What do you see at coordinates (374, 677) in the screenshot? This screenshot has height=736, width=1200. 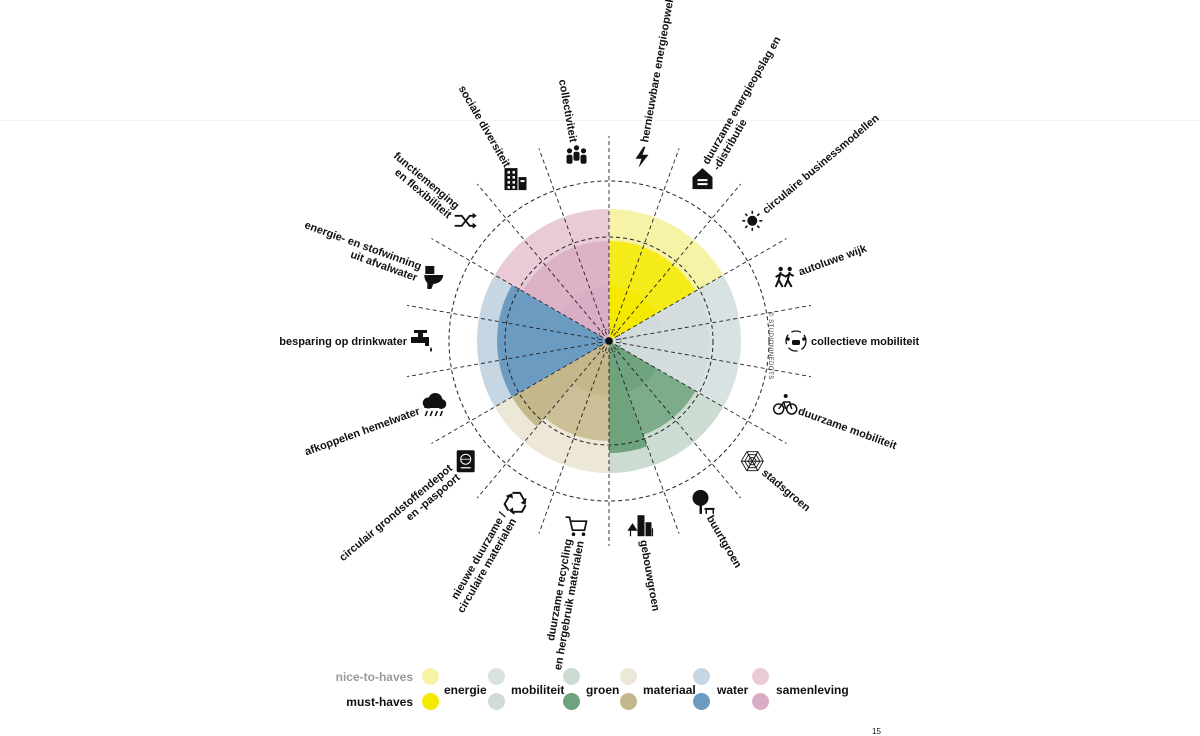 I see `legend-nice-label: nice-to-haves` at bounding box center [374, 677].